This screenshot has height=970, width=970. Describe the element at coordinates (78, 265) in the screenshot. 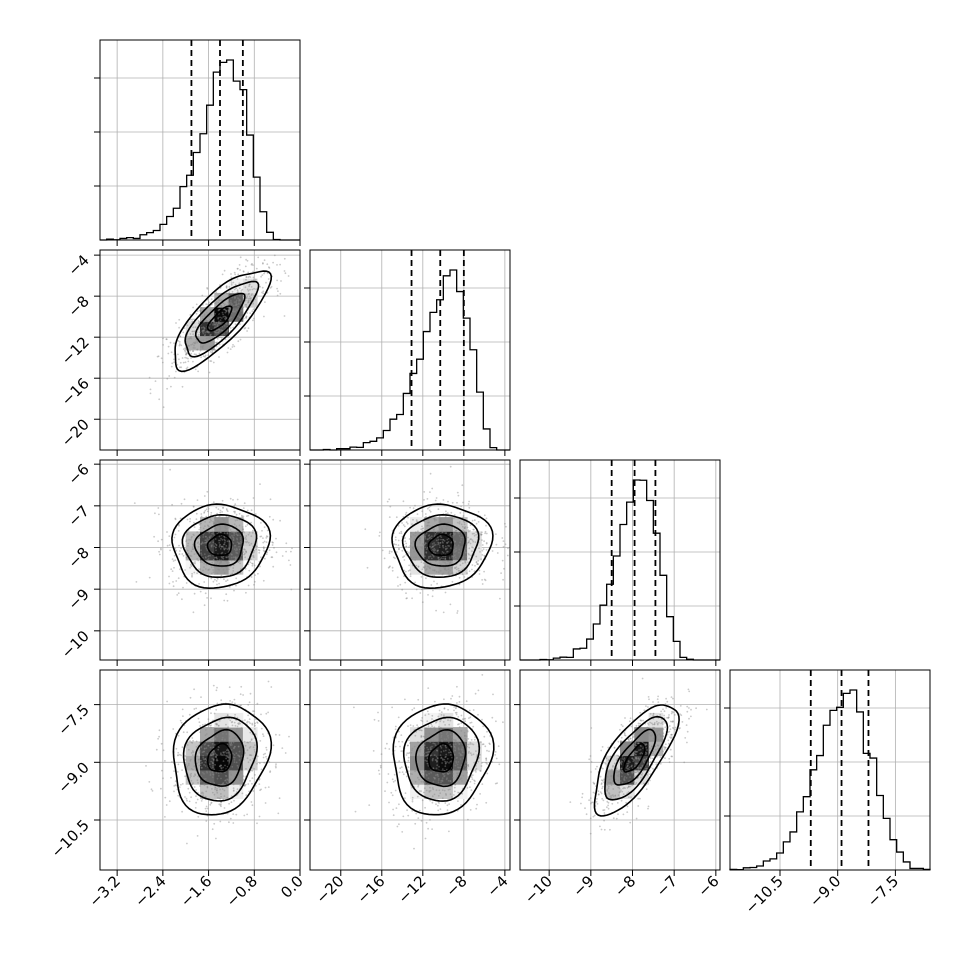

I see `y-tick-label-1-4: −4` at that location.